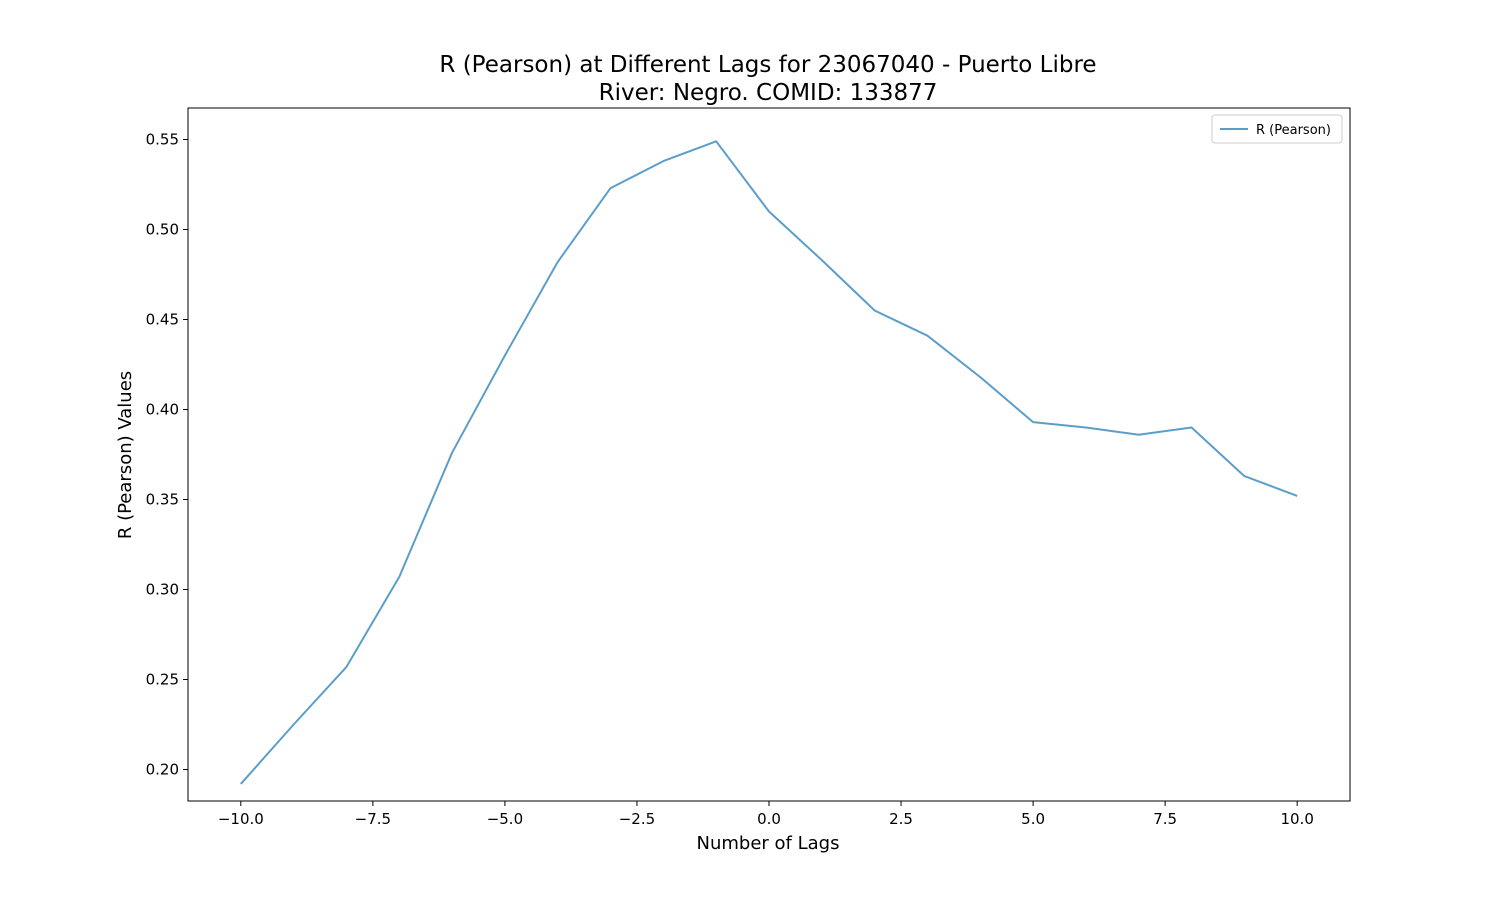  Describe the element at coordinates (505, 819) in the screenshot. I see `x-tick-label: −5.0` at that location.